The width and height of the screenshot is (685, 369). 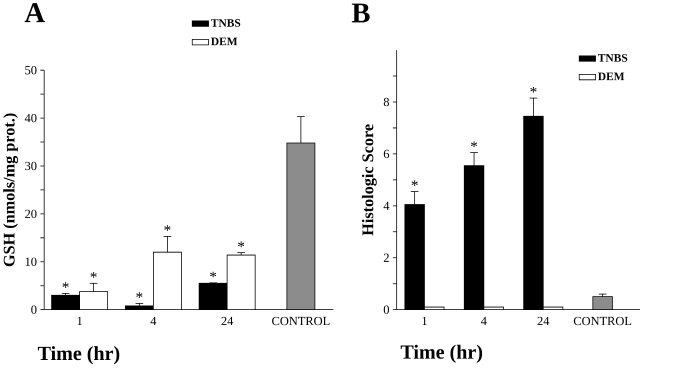 What do you see at coordinates (31, 262) in the screenshot?
I see `y-tick-label: 10` at bounding box center [31, 262].